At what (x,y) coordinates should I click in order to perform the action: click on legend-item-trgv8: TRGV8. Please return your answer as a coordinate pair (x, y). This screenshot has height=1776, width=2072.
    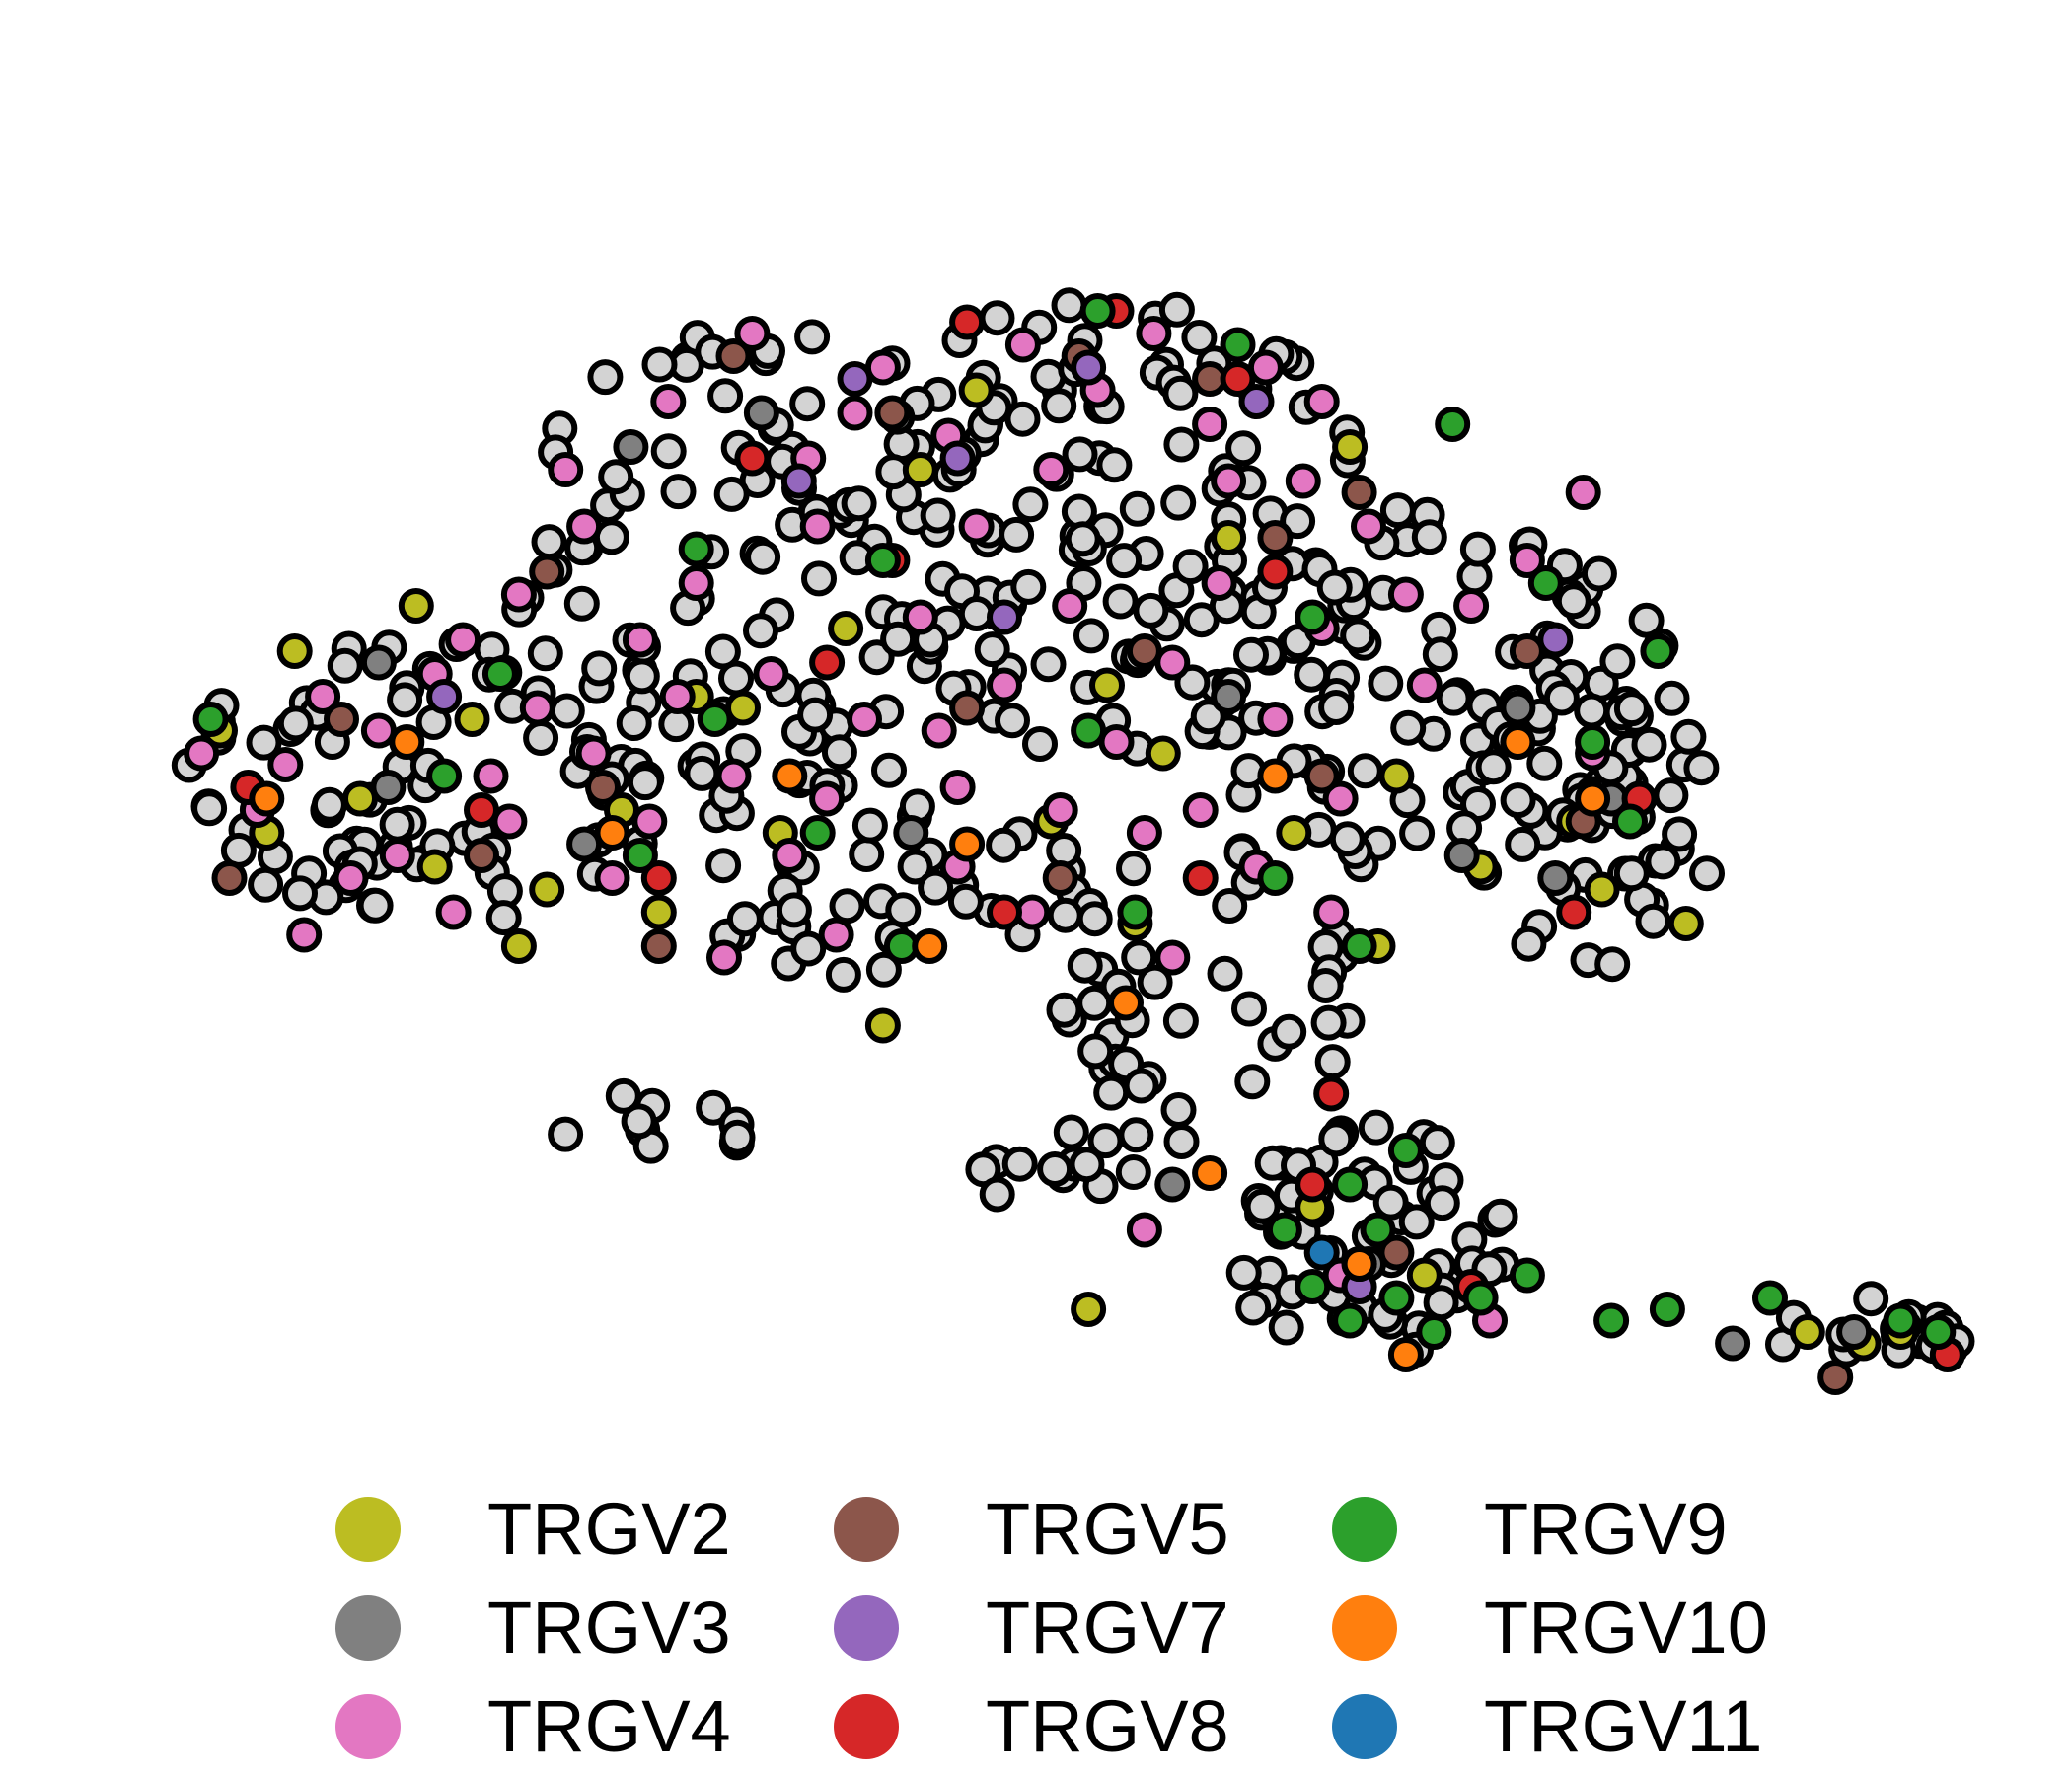
    Looking at the image, I should click on (1031, 1727).